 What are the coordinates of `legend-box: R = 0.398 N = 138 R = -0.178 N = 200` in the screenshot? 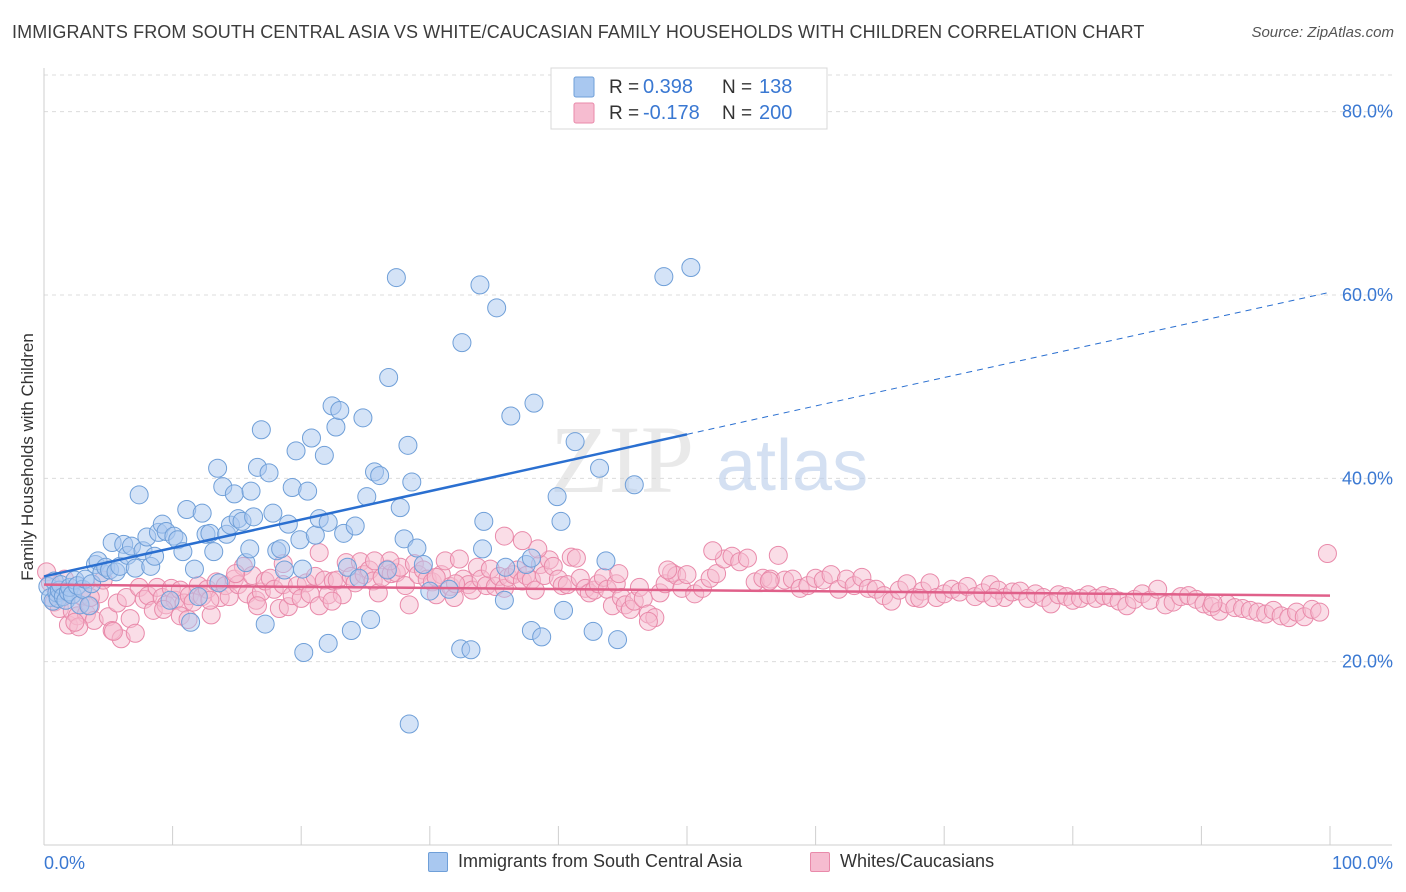 It's located at (689, 98).